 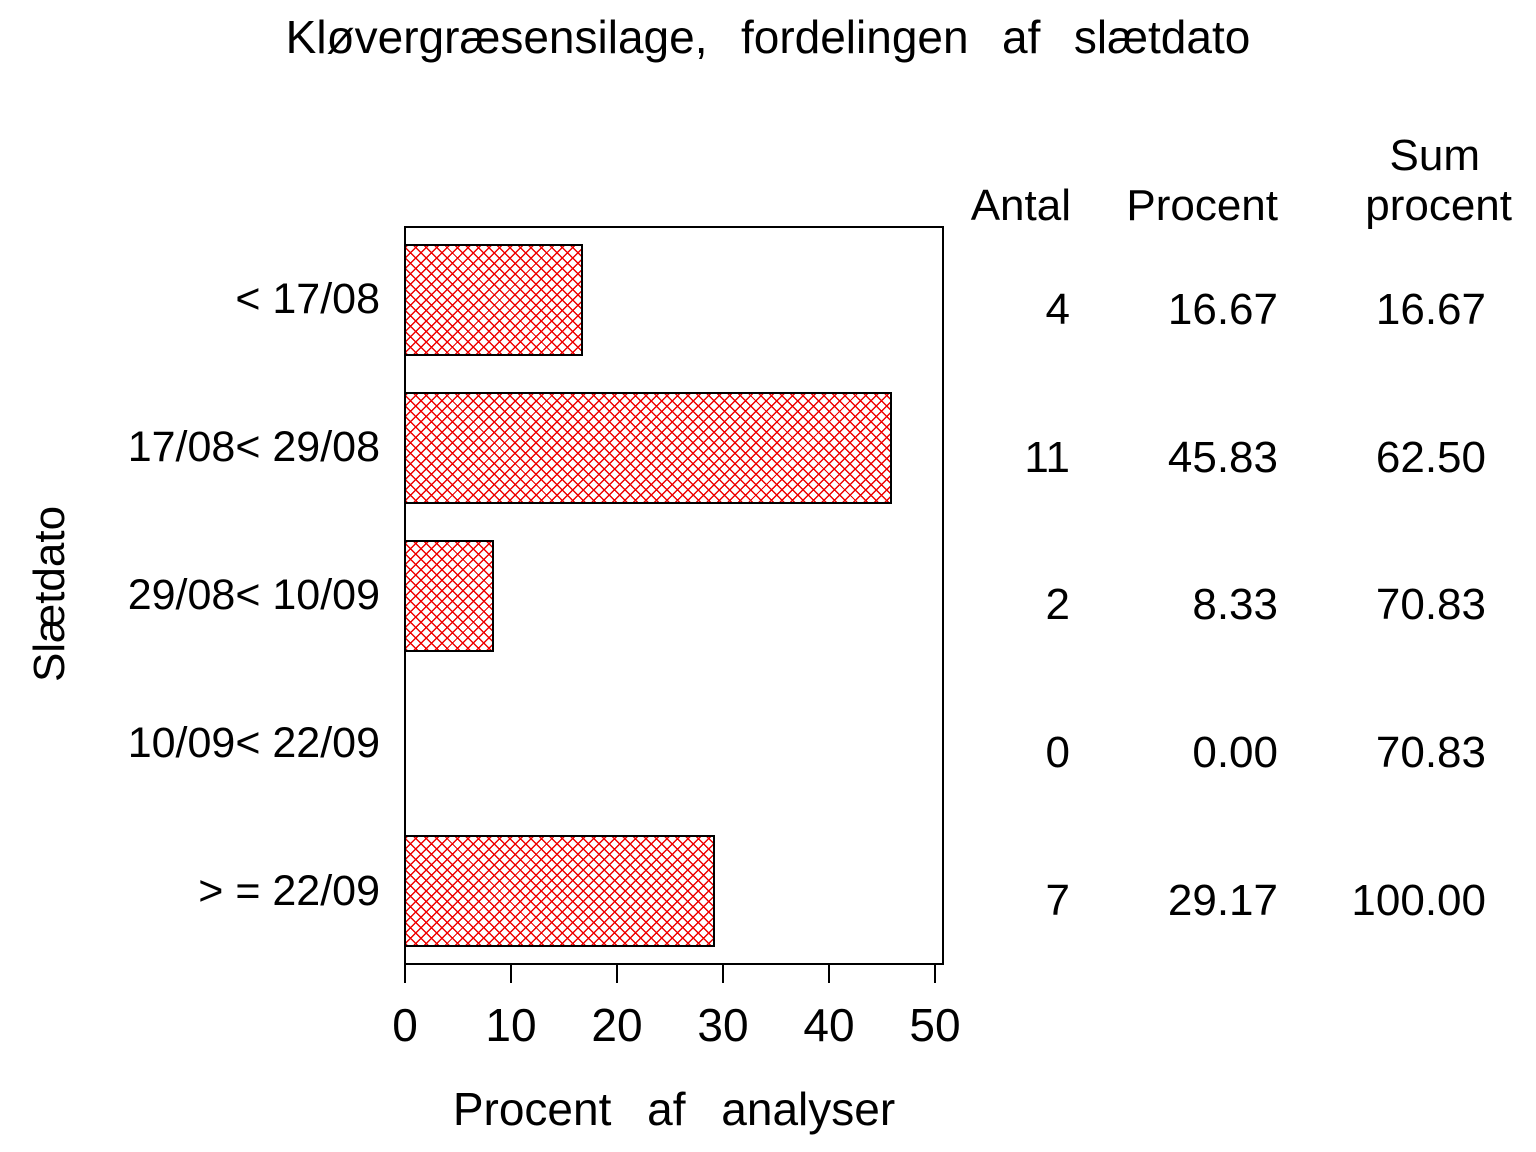 I want to click on table-header-1: Procent, so click(x=1202, y=205).